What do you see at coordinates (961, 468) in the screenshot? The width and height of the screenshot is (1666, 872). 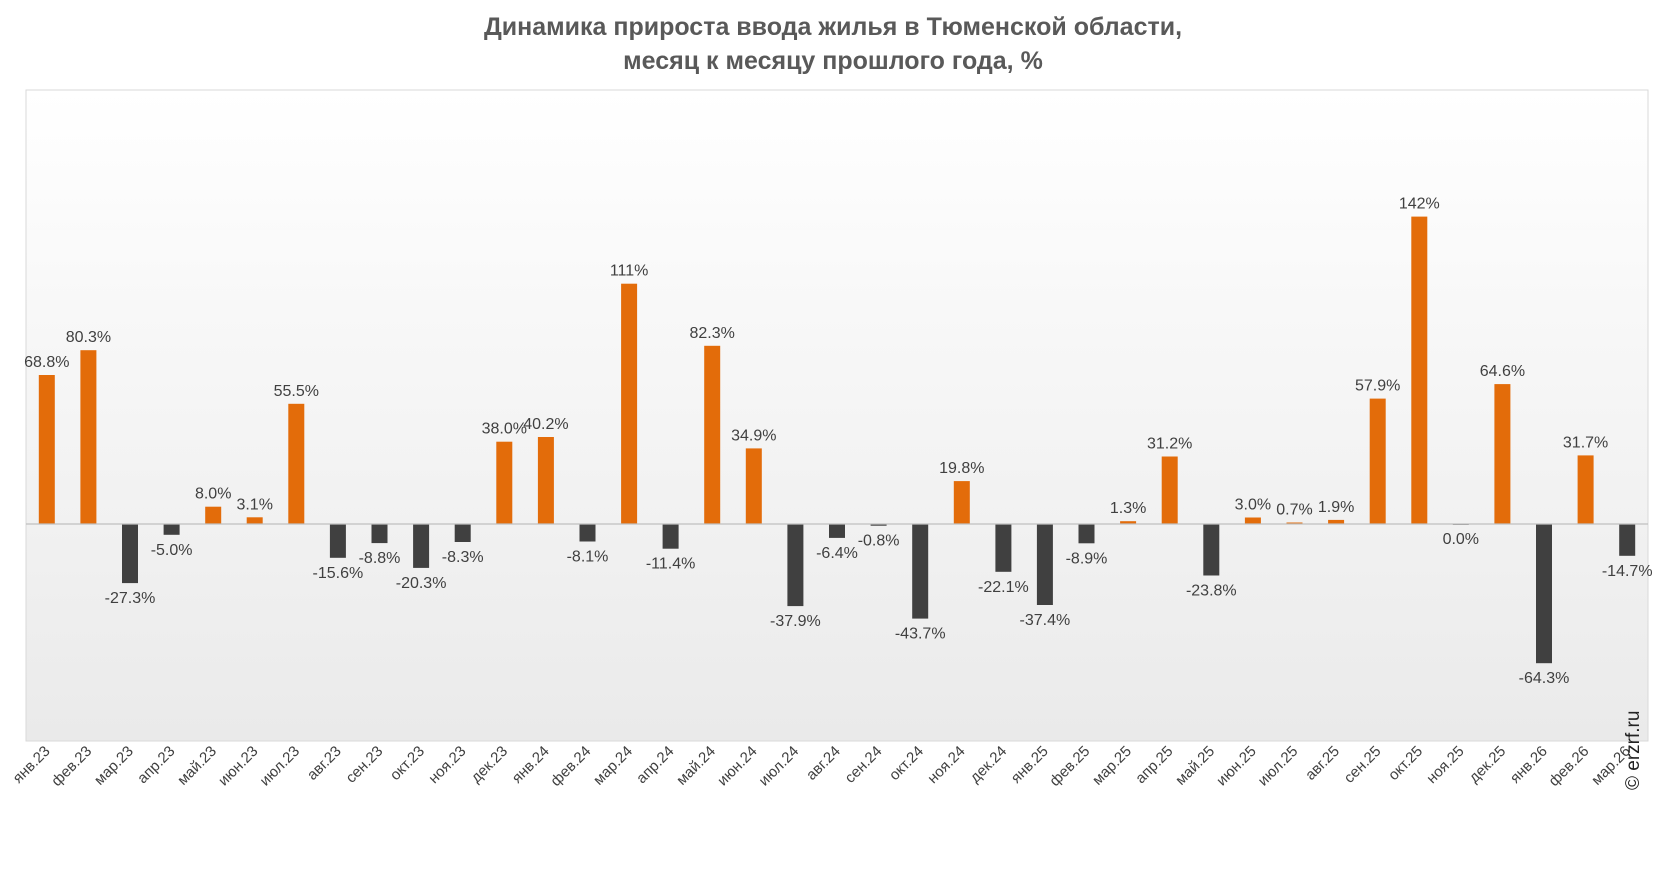 I see `value-label-23: 19.8%` at bounding box center [961, 468].